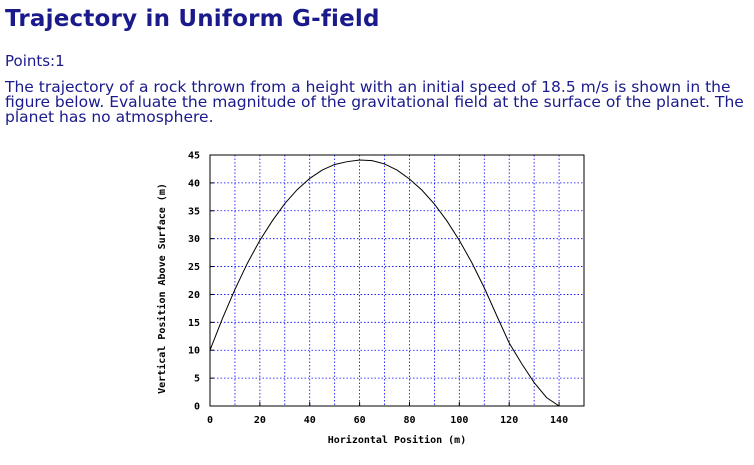 The width and height of the screenshot is (754, 465). Describe the element at coordinates (60, 61) in the screenshot. I see `points-value: 1` at that location.